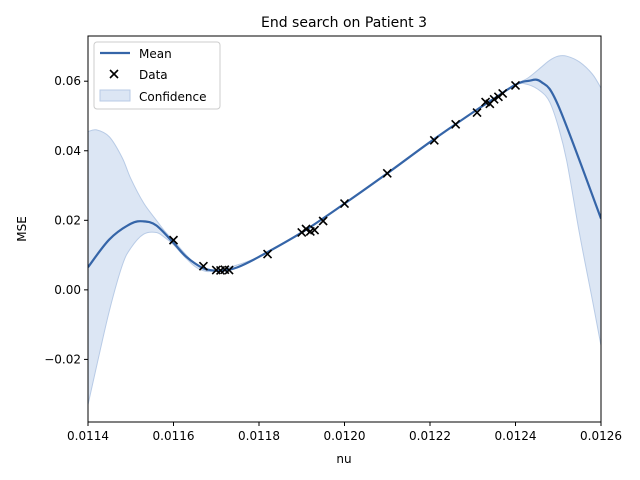 This screenshot has height=480, width=640. Describe the element at coordinates (115, 95) in the screenshot. I see `legend-confidence-swatch` at that location.